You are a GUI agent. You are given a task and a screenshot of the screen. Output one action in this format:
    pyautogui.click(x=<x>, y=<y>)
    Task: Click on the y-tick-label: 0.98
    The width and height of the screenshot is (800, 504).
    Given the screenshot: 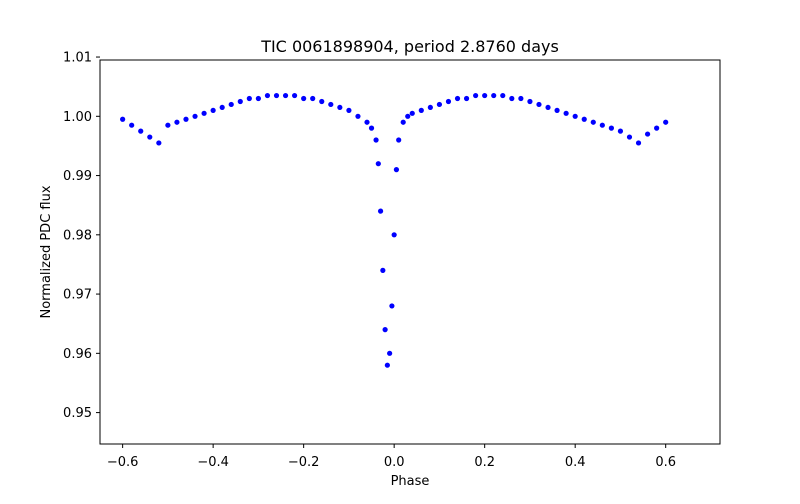 What is the action you would take?
    pyautogui.click(x=77, y=235)
    